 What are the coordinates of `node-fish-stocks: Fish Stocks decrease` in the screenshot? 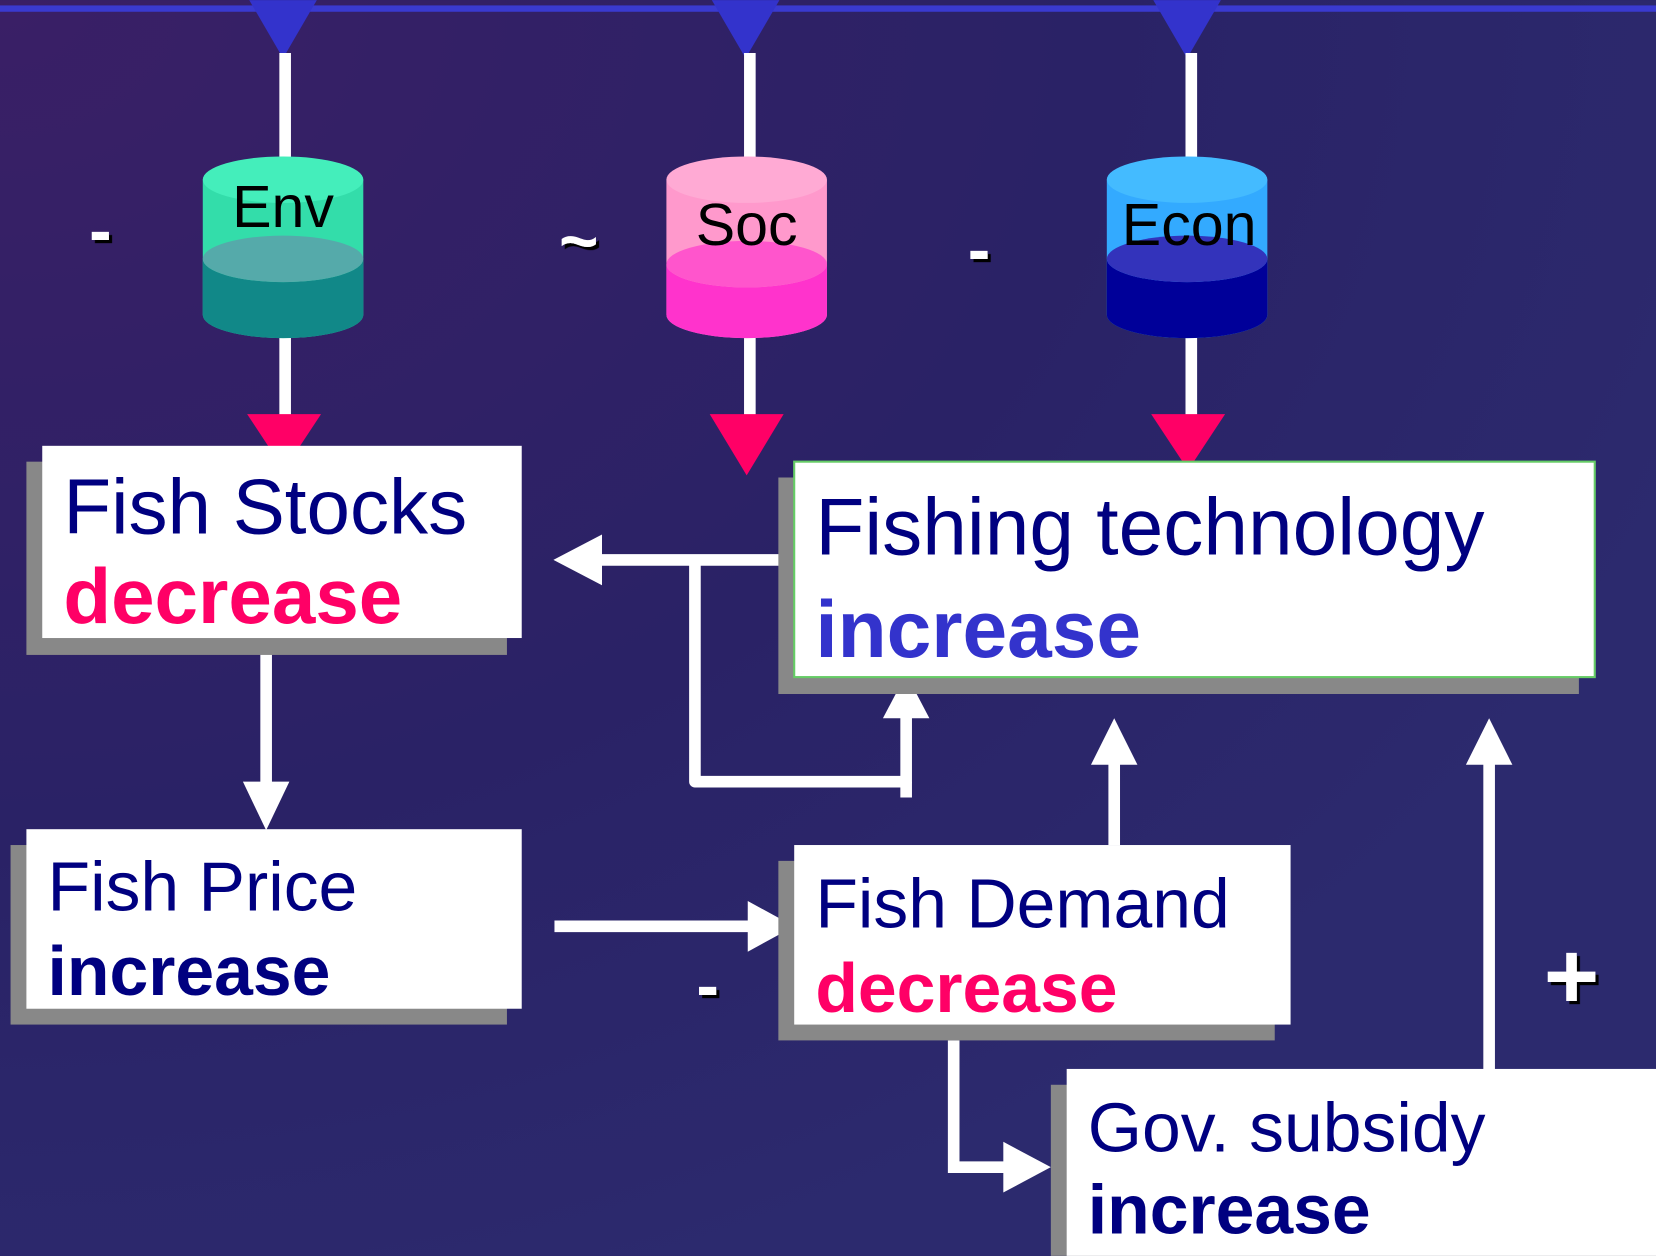 It's located at (274, 550).